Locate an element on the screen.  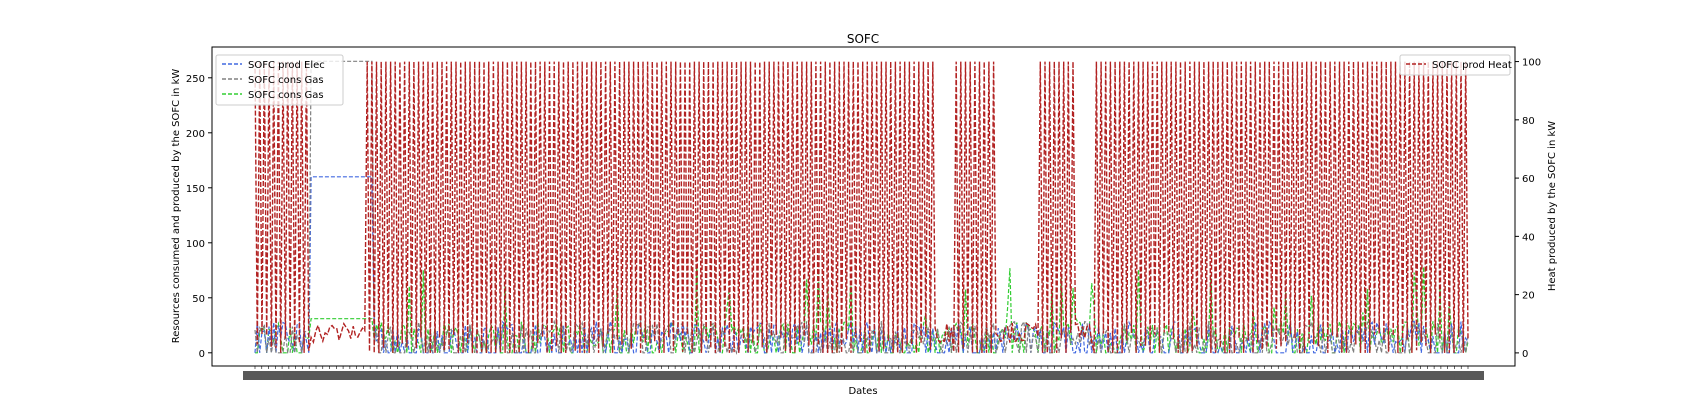
x-tick-labels-overlap is located at coordinates (863, 375).